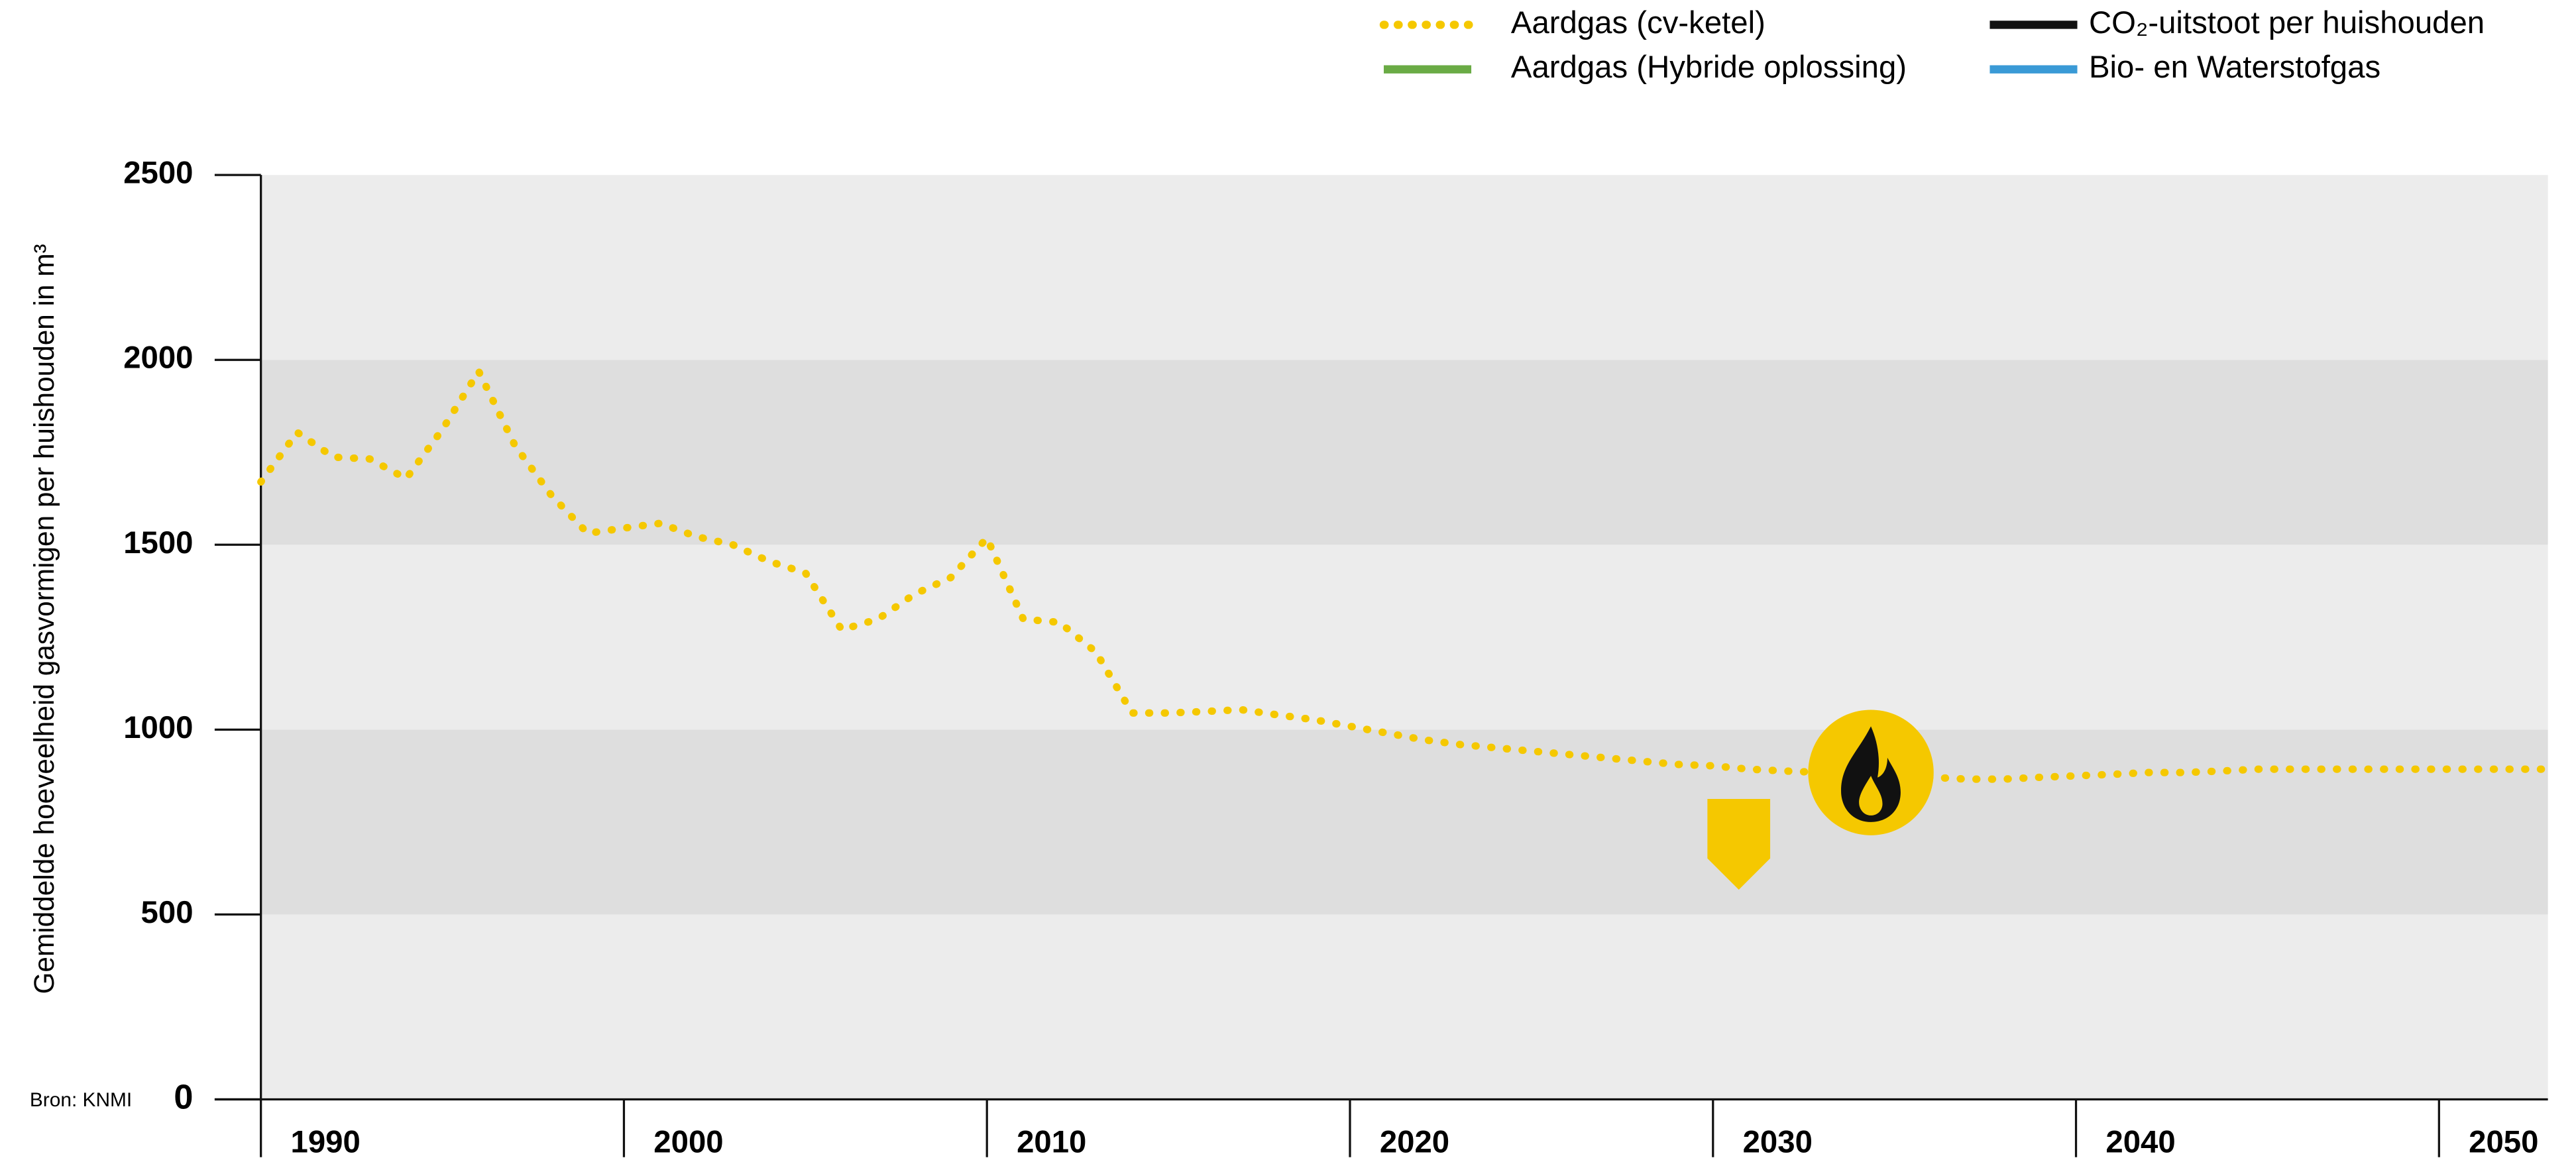 The image size is (2576, 1158). What do you see at coordinates (1778, 1141) in the screenshot?
I see `x-tick-label: 2030` at bounding box center [1778, 1141].